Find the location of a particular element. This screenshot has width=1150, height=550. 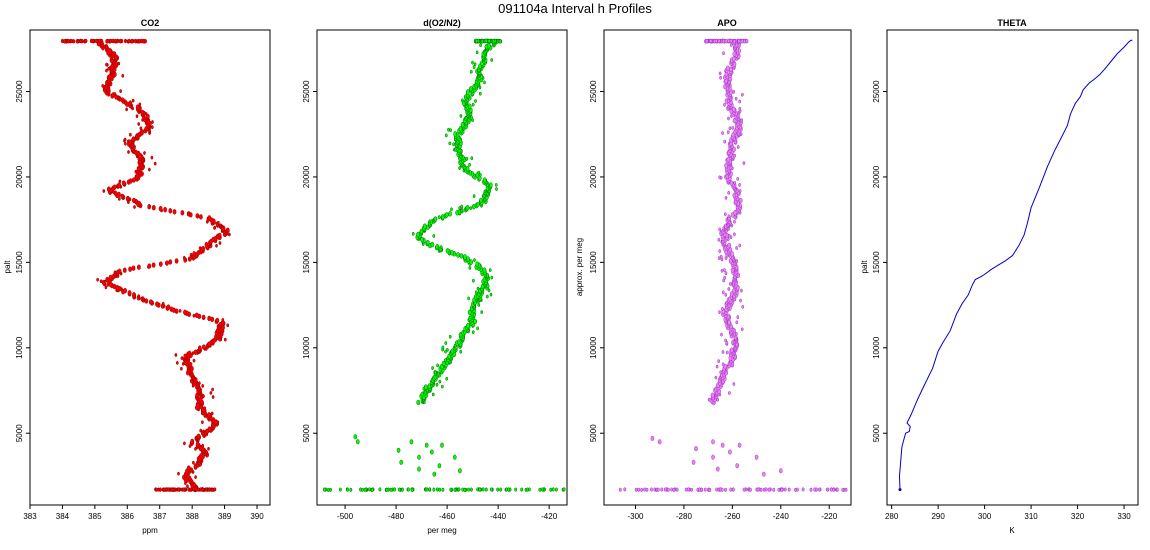

x-axis-label: ppm is located at coordinates (150, 530).